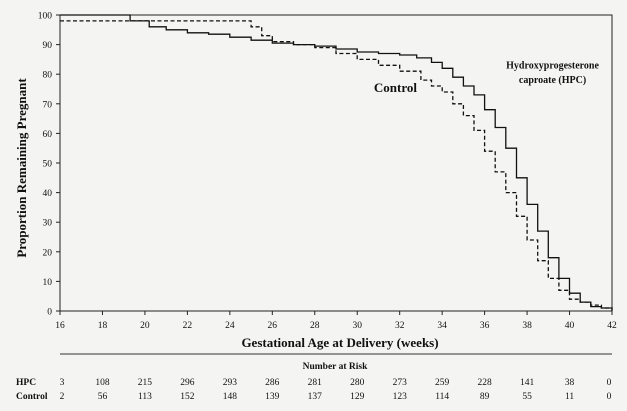 The image size is (627, 411). Describe the element at coordinates (442, 326) in the screenshot. I see `x-tick-label: 34` at that location.